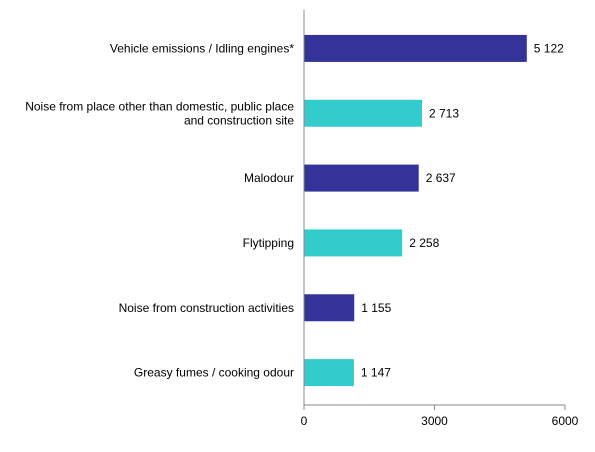 The height and width of the screenshot is (452, 595). I want to click on value-label-1: 5 122, so click(549, 48).